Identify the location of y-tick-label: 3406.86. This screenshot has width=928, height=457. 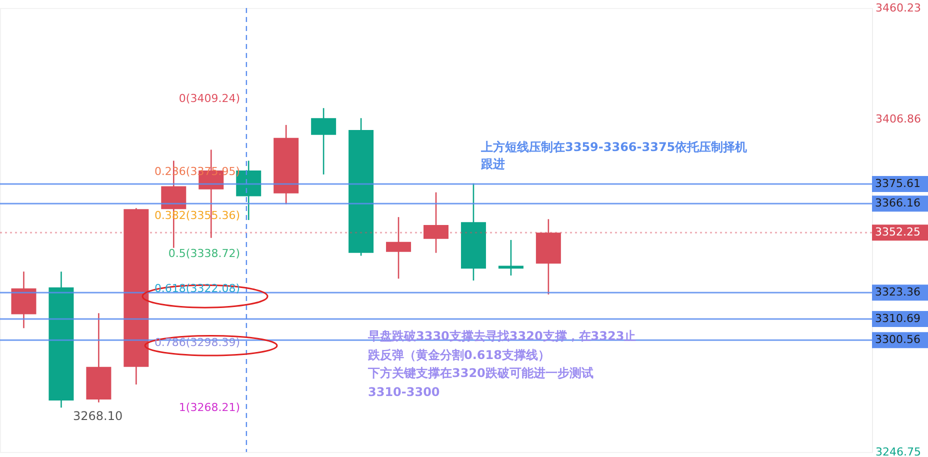
(898, 119).